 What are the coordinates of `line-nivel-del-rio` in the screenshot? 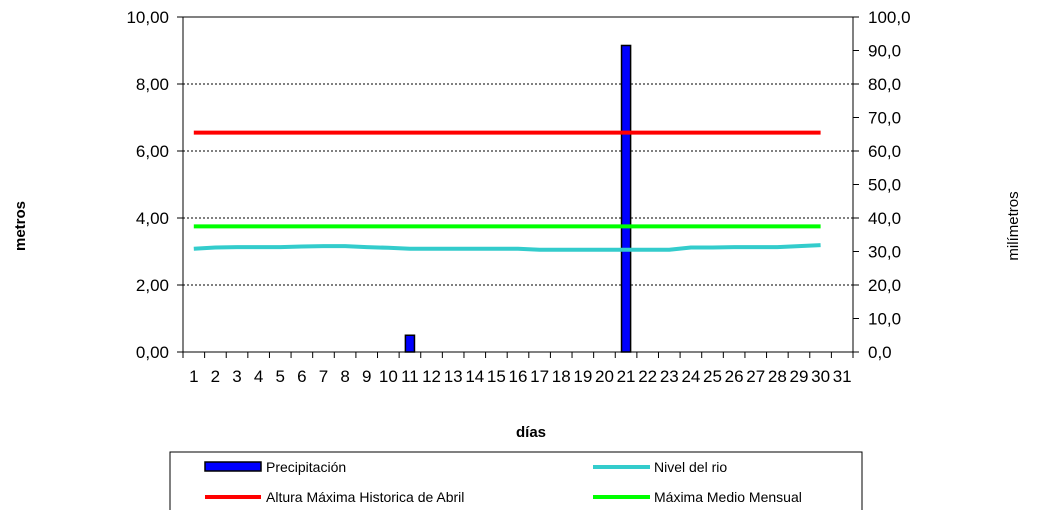 It's located at (507, 247).